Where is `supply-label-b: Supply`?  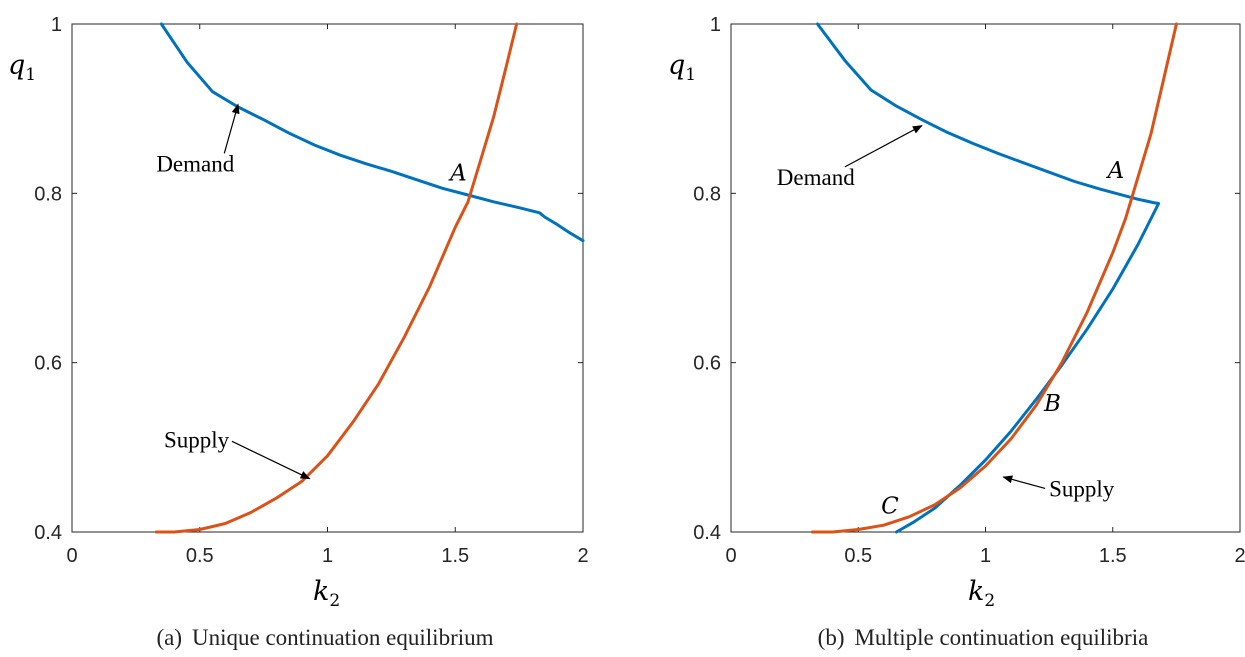 supply-label-b: Supply is located at coordinates (1082, 488).